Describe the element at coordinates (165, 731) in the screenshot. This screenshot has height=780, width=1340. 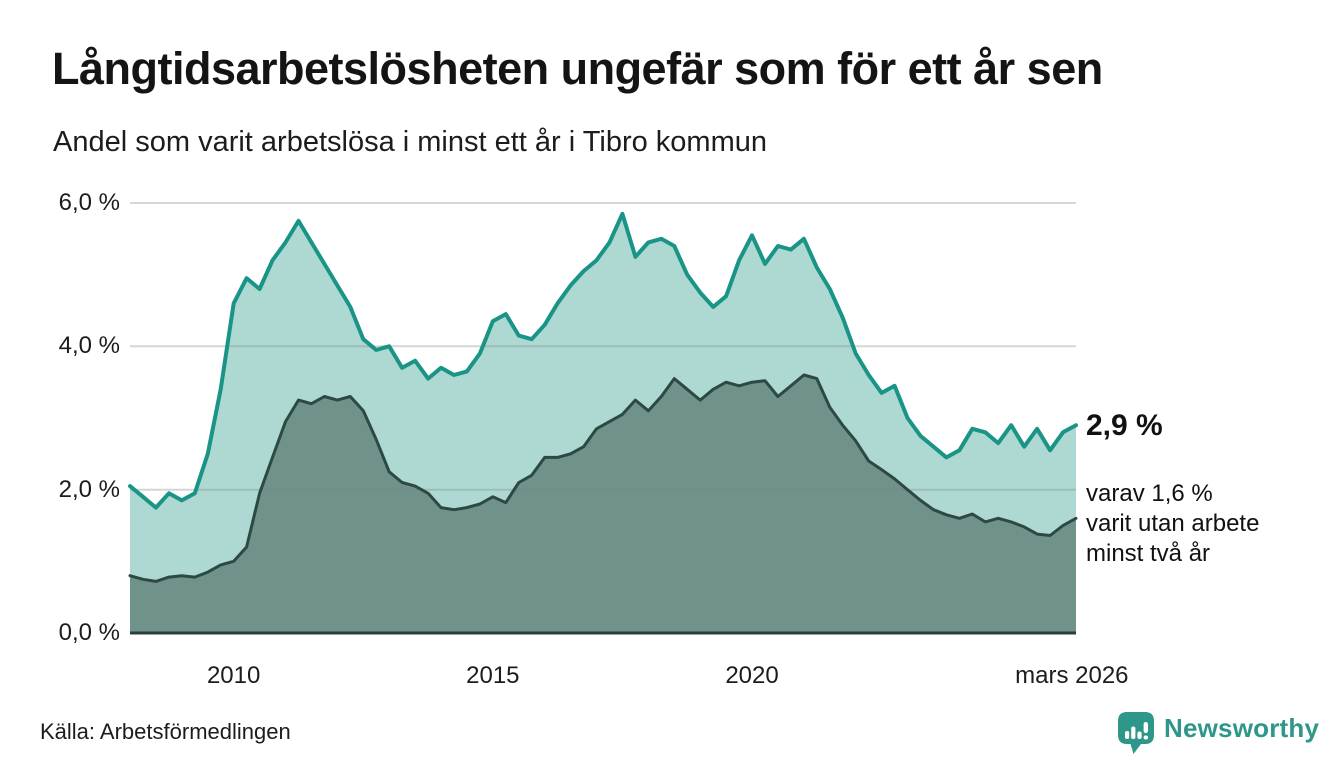
I see `source-attribution: Källa: Arbetsförmedlingen` at that location.